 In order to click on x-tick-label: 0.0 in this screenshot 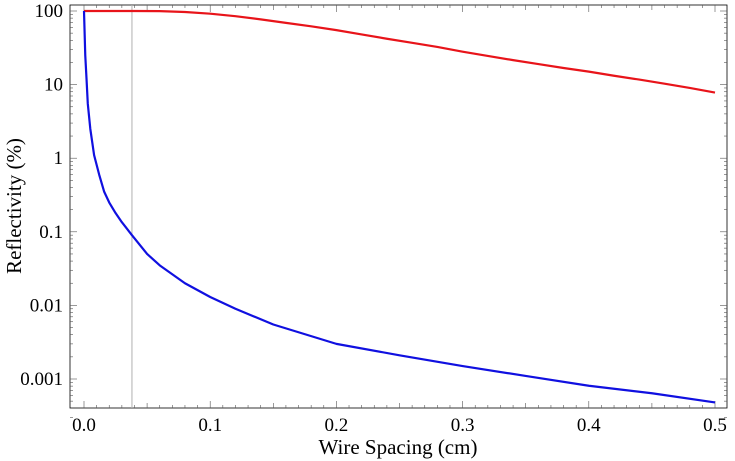, I will do `click(84, 425)`.